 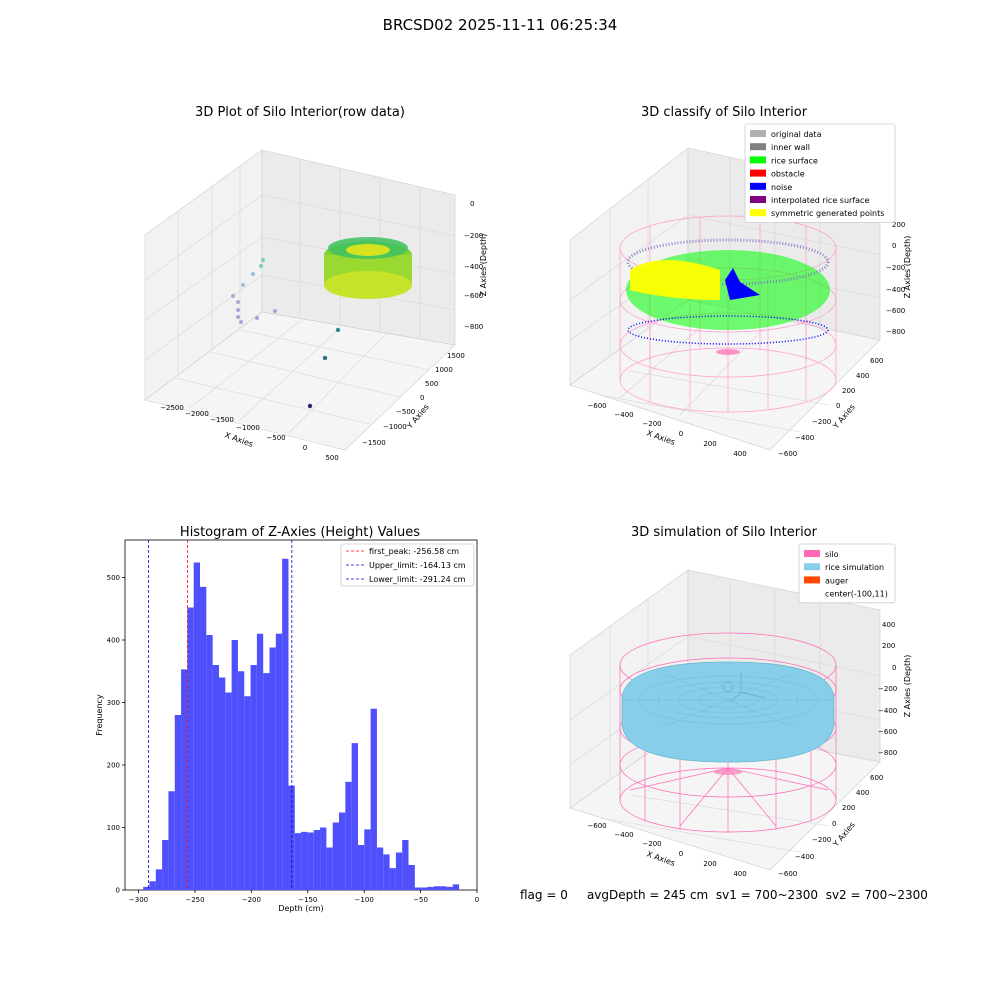 I want to click on panel-1-ytick: −1000, so click(x=395, y=427).